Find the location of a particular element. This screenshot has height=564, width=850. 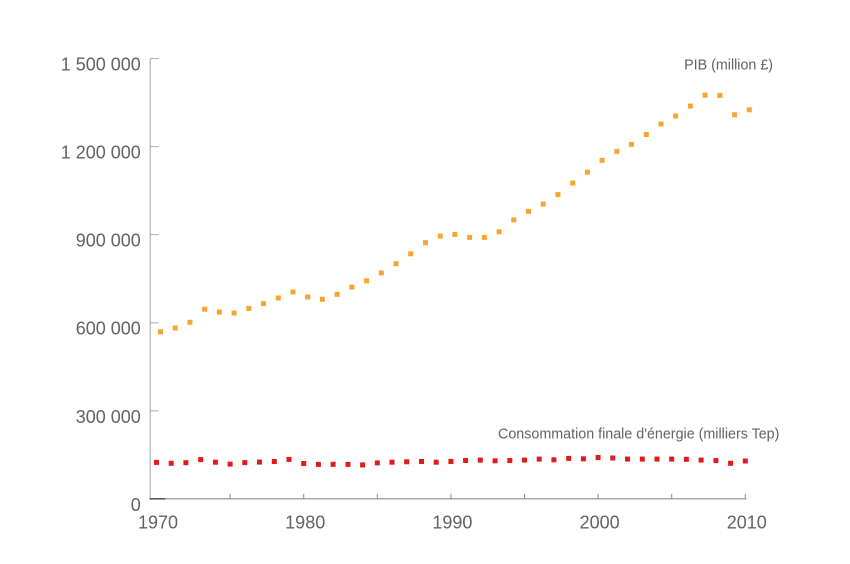

svg-text: 1 500 000 is located at coordinates (101, 65).